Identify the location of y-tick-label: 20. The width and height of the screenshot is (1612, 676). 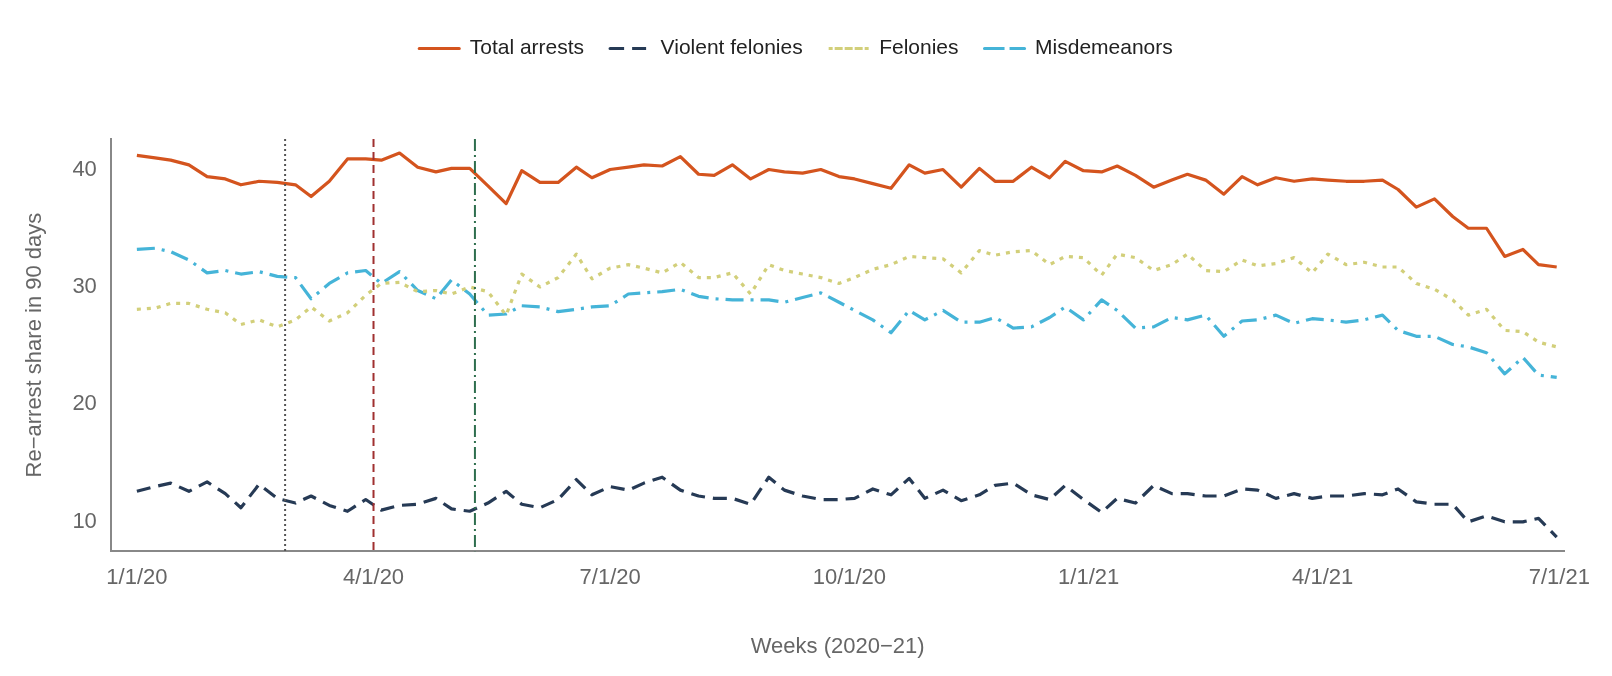
(84, 403).